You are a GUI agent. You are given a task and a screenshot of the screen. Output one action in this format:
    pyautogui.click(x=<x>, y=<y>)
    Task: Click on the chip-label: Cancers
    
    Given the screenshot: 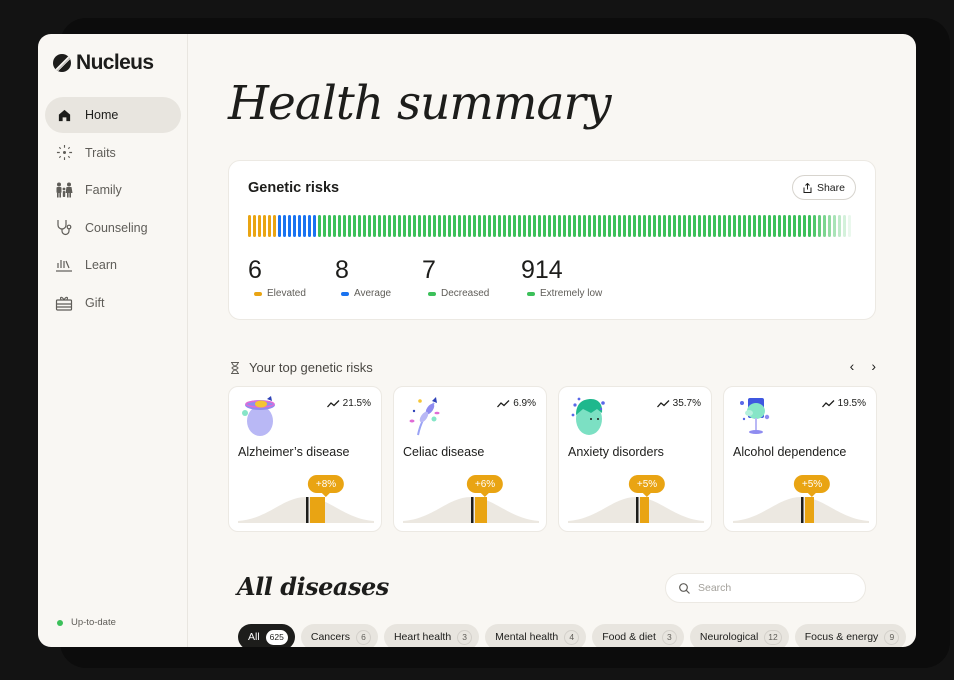 What is the action you would take?
    pyautogui.click(x=330, y=637)
    